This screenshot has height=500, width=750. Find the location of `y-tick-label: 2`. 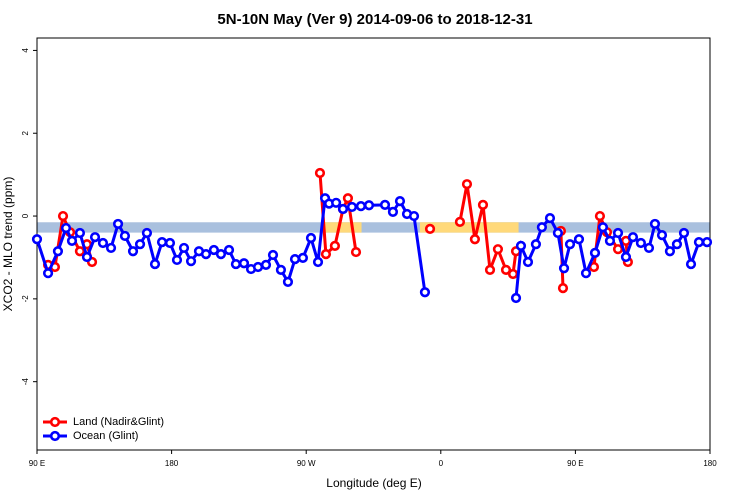

y-tick-label: 2 is located at coordinates (25, 132).